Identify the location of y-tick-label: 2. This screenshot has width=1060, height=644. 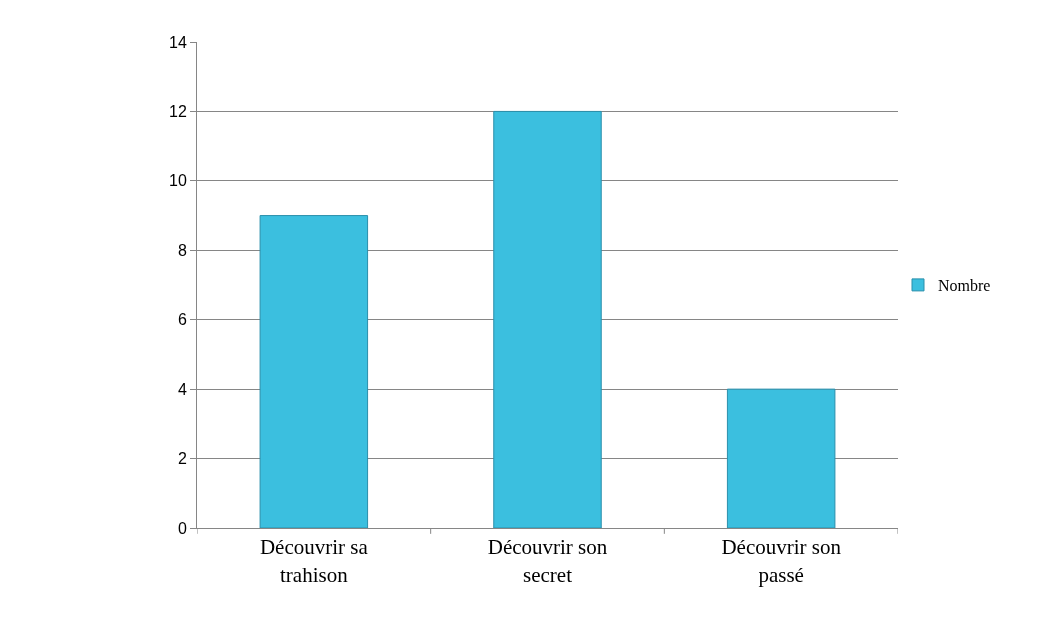
(182, 459).